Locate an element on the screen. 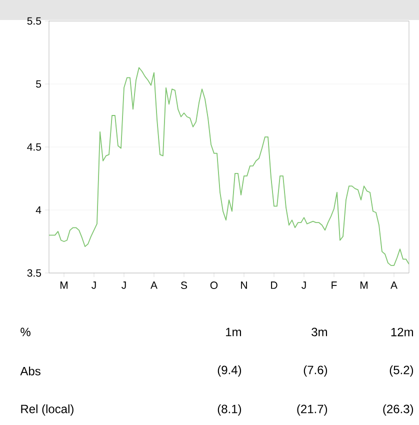  x-tick-label: D is located at coordinates (274, 285).